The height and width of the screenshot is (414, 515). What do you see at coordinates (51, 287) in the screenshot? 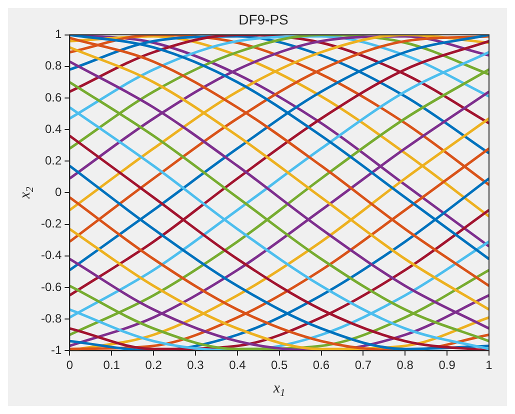
I see `y-tick-label: -0.6` at bounding box center [51, 287].